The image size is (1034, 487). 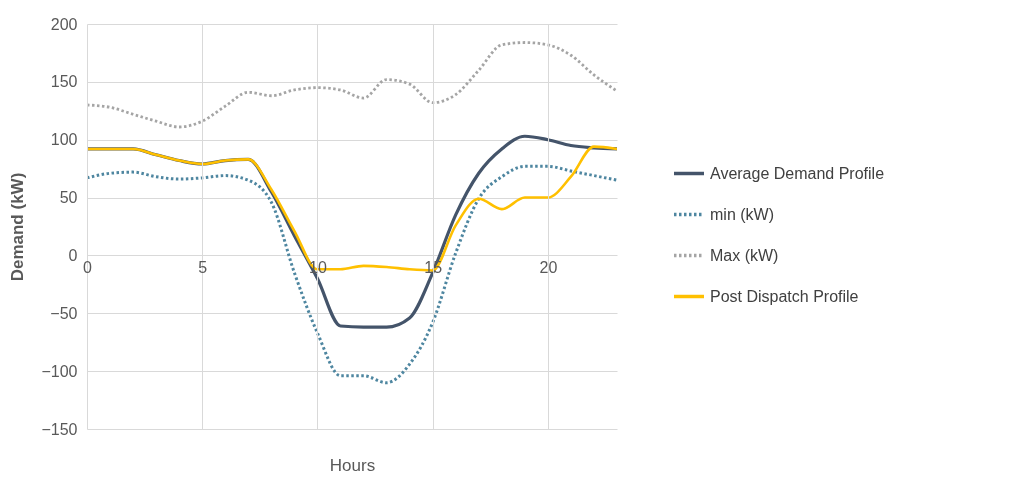 I want to click on y-tick-label: 100, so click(x=64, y=140).